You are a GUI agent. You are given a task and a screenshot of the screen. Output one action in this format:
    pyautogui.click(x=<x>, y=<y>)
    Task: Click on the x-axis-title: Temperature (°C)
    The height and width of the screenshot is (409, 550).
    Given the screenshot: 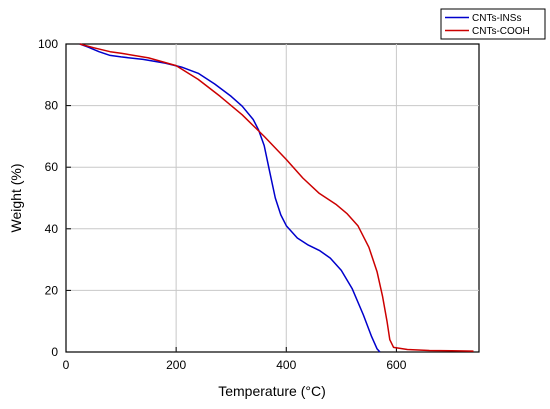 What is the action you would take?
    pyautogui.click(x=272, y=391)
    